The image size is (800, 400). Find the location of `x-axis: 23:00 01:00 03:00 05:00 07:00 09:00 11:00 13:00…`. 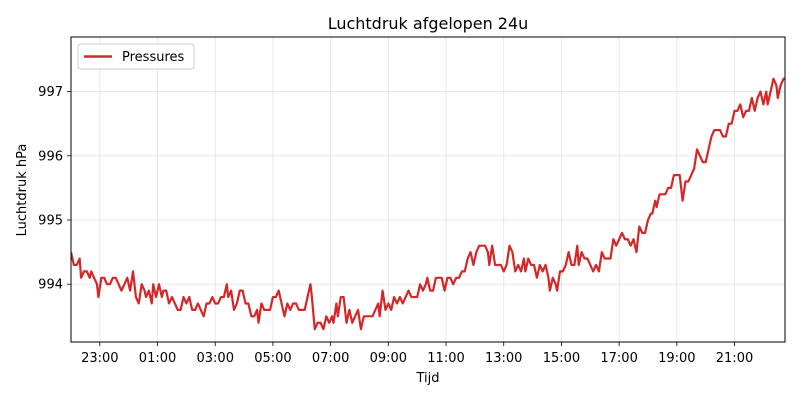

x-axis: 23:00 01:00 03:00 05:00 07:00 09:00 11:00 13:00… is located at coordinates (417, 354).